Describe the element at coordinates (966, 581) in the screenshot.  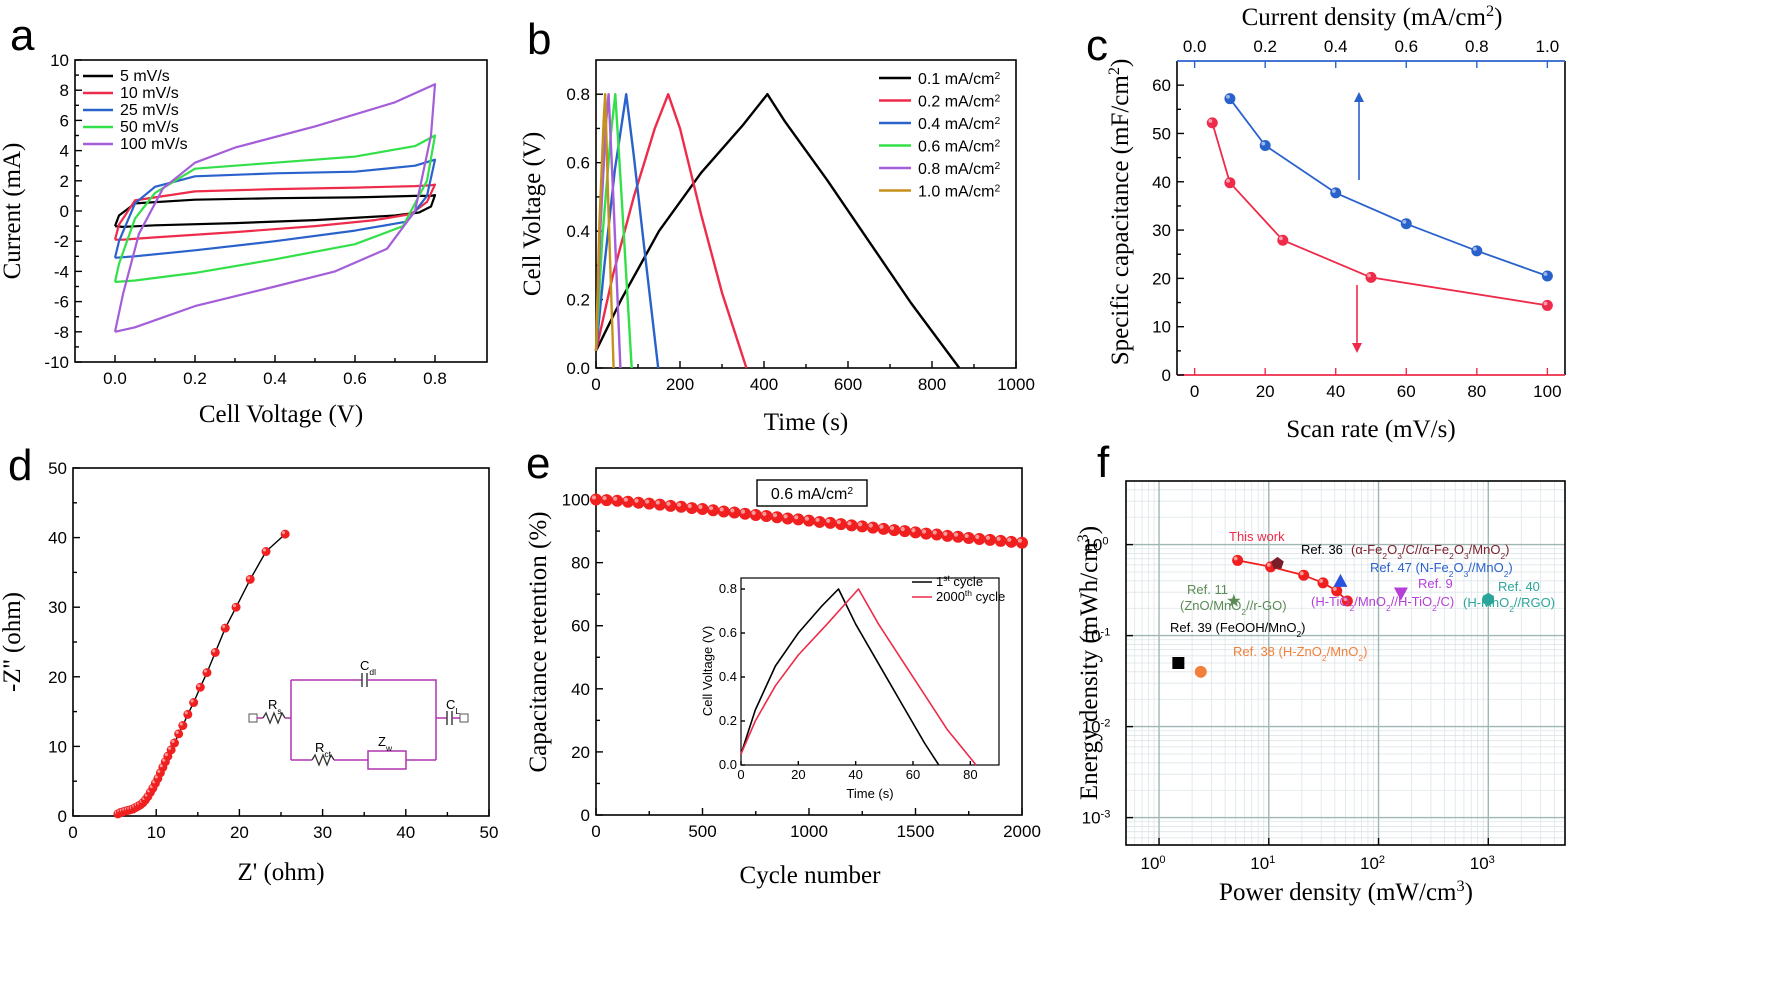
I see `text-part: cycle` at that location.